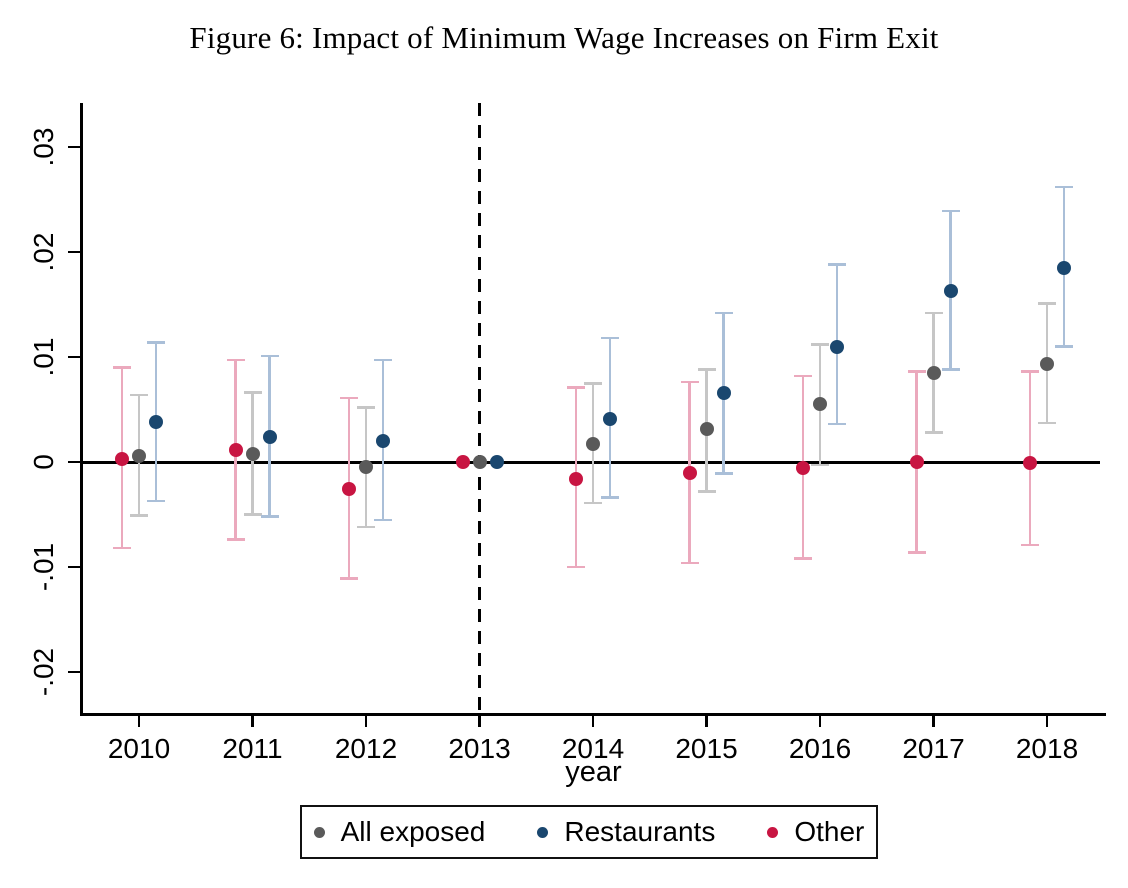 The width and height of the screenshot is (1128, 888). What do you see at coordinates (43, 672) in the screenshot?
I see `y-axis-tick-label: -.02` at bounding box center [43, 672].